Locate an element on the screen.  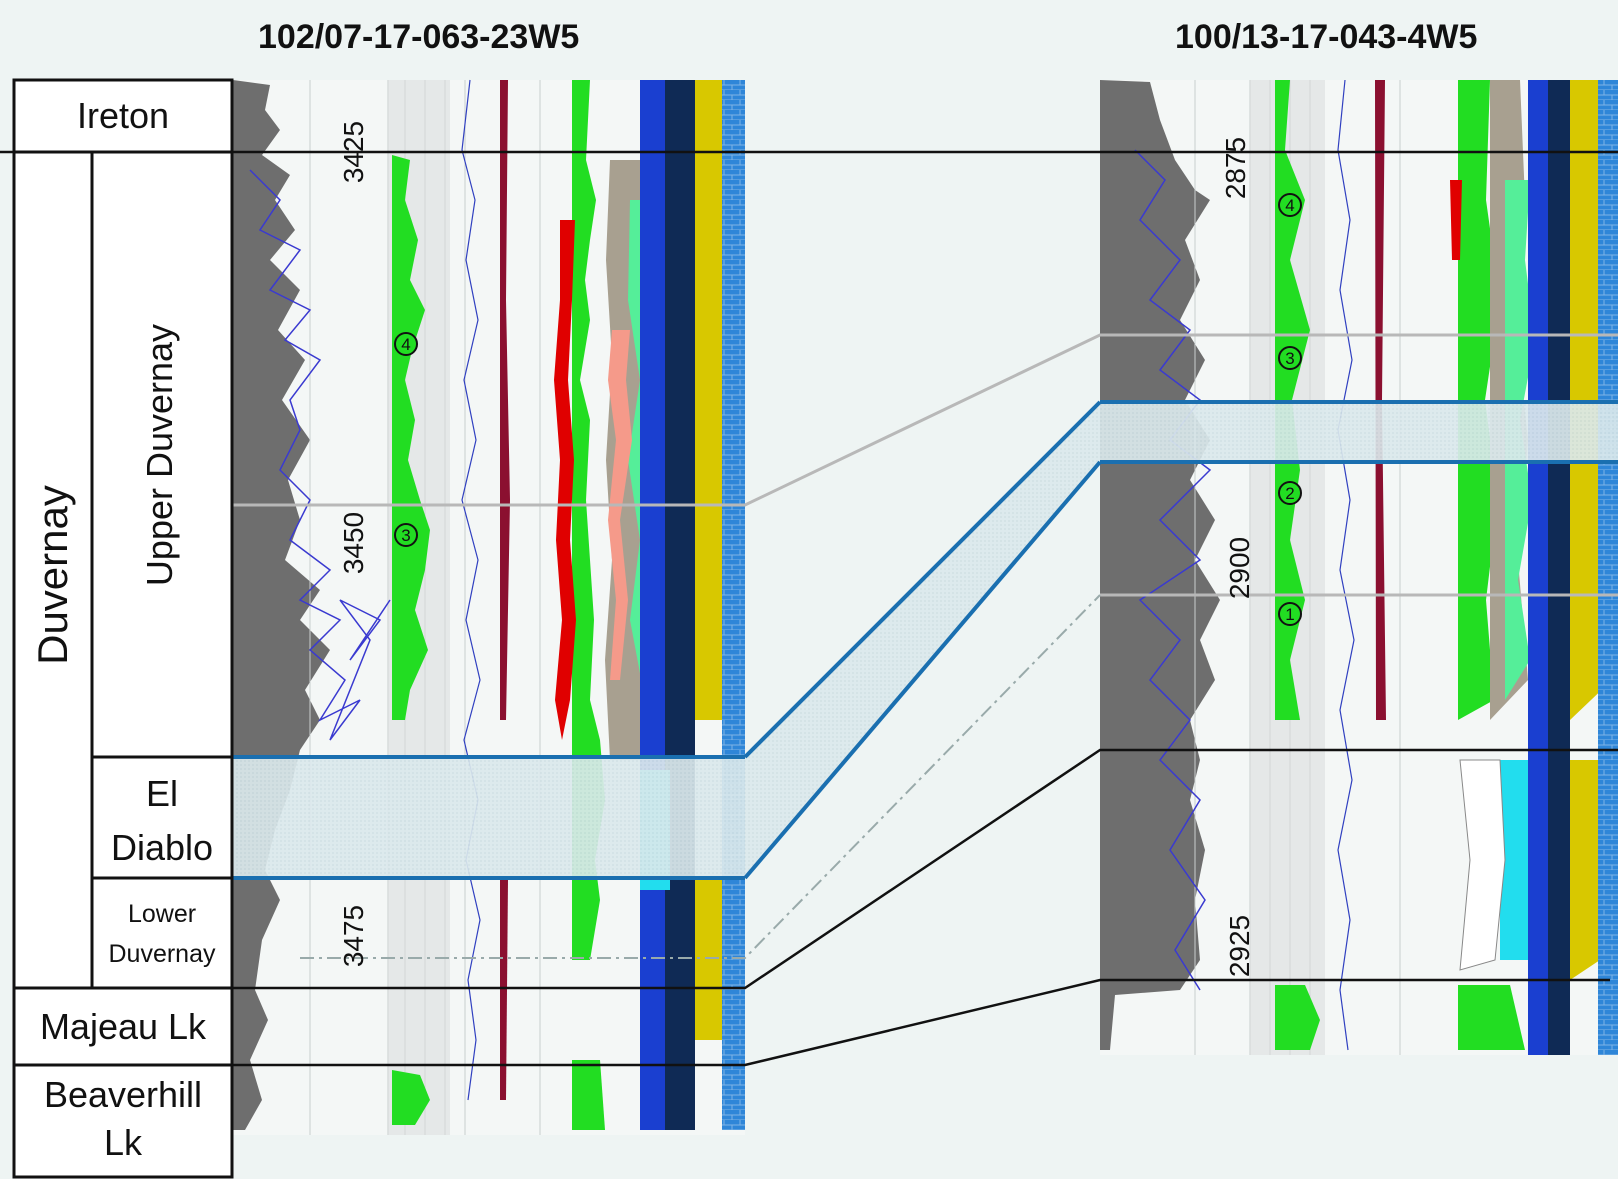
beaverhill-box is located at coordinates (123, 1121).